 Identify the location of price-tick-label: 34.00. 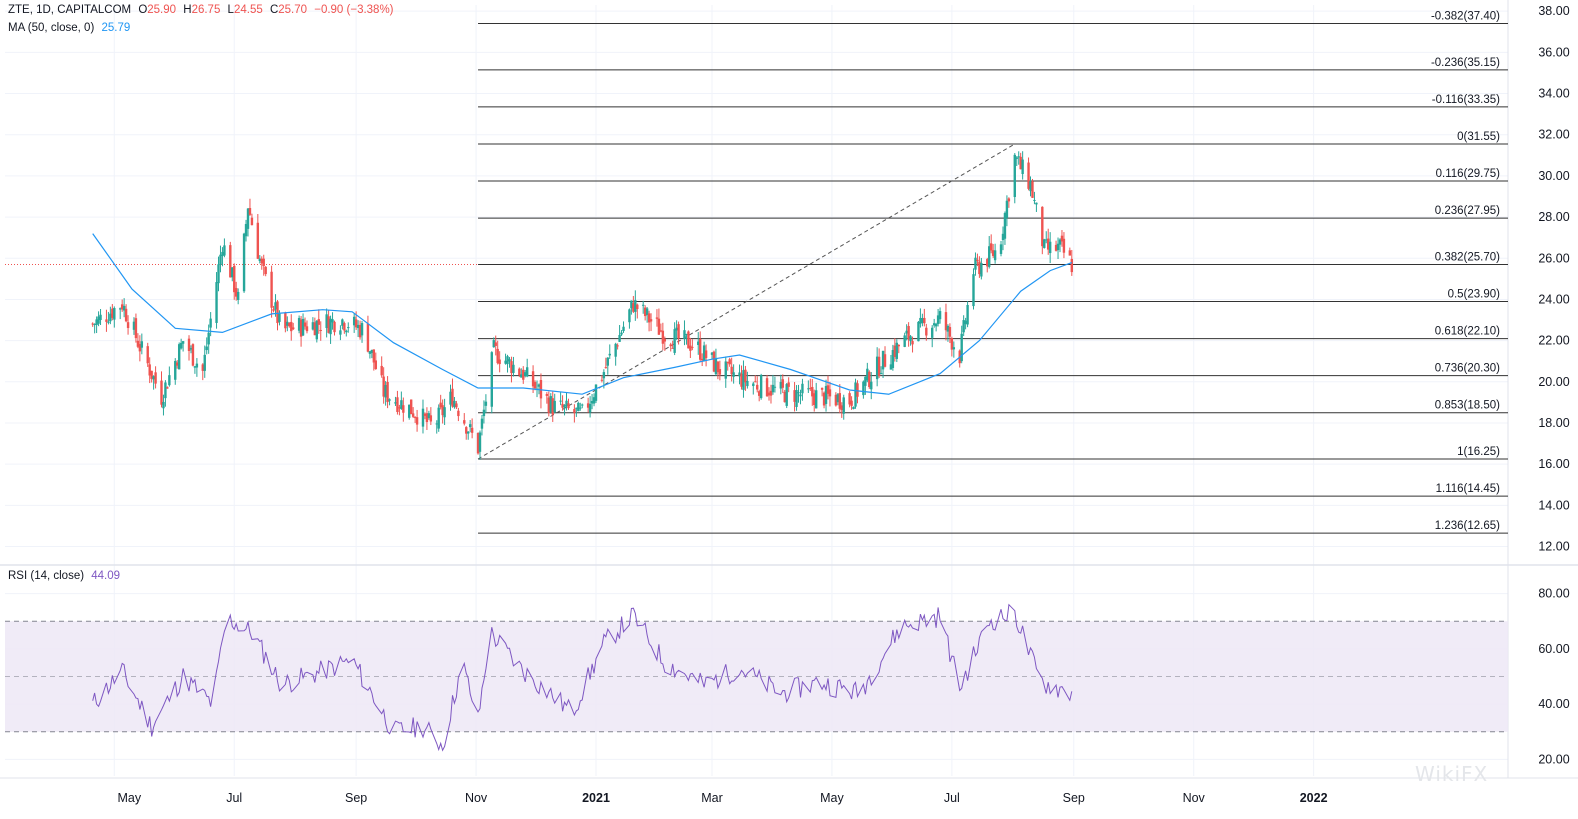
(1553, 94).